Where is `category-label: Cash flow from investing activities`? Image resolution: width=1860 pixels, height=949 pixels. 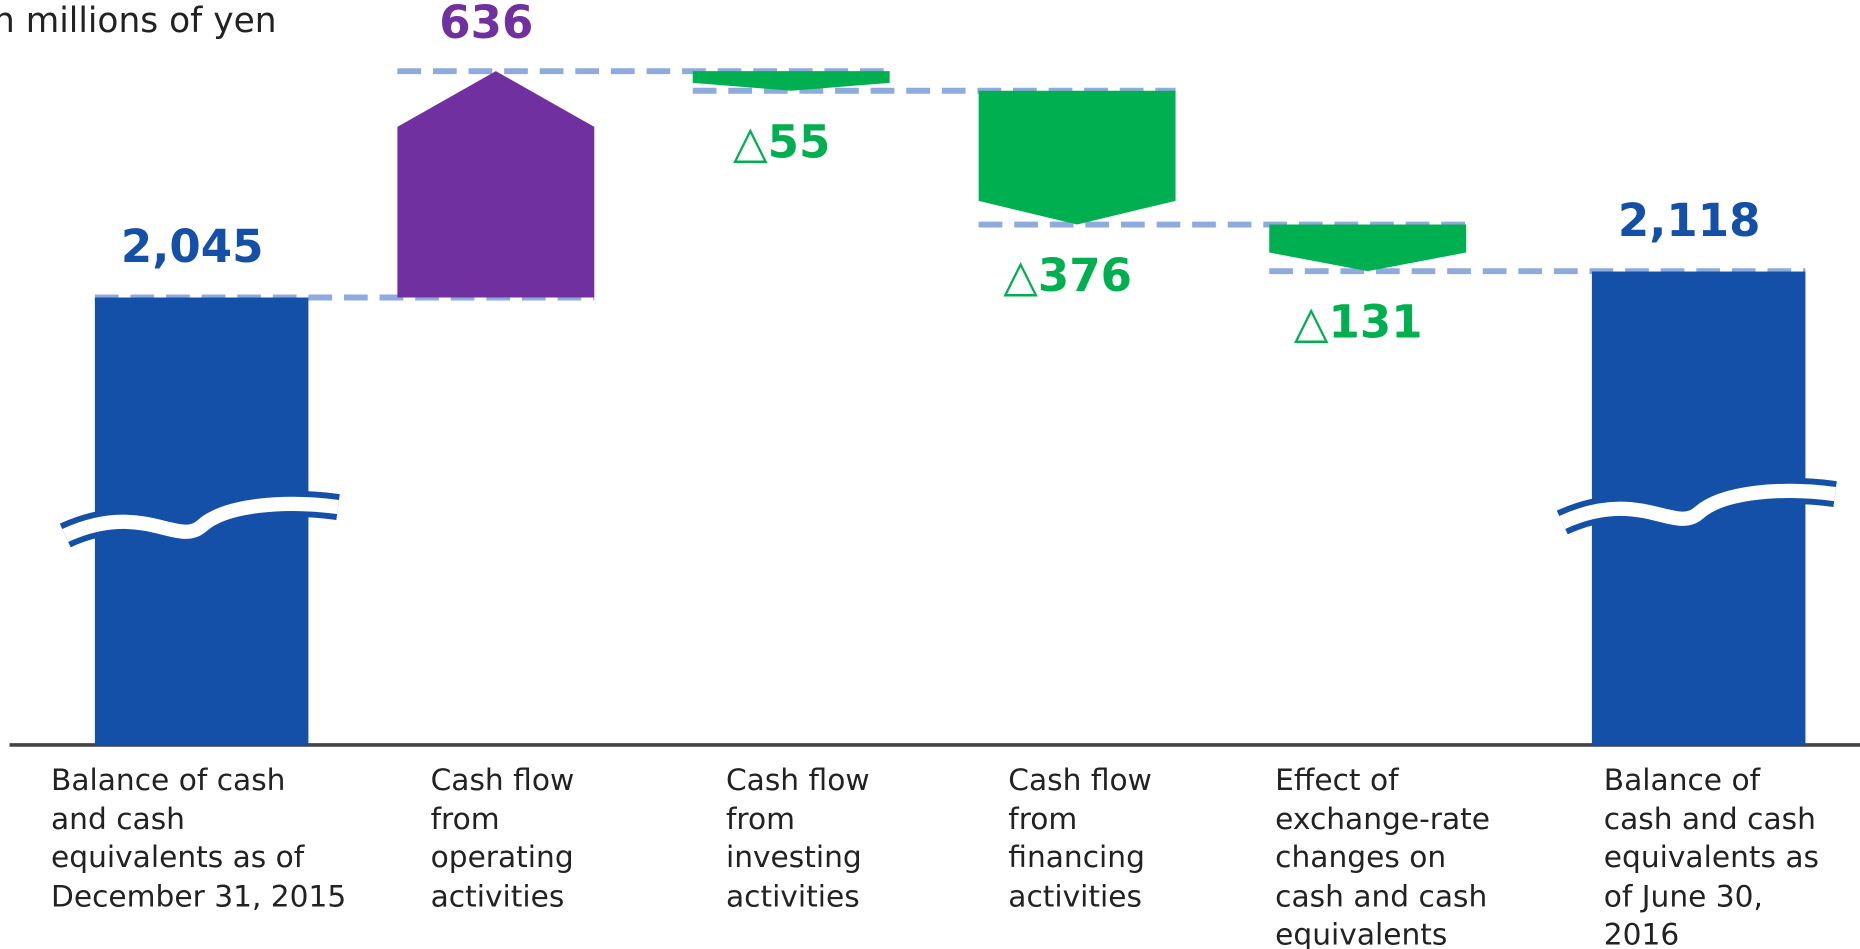 category-label: Cash flow from investing activities is located at coordinates (797, 837).